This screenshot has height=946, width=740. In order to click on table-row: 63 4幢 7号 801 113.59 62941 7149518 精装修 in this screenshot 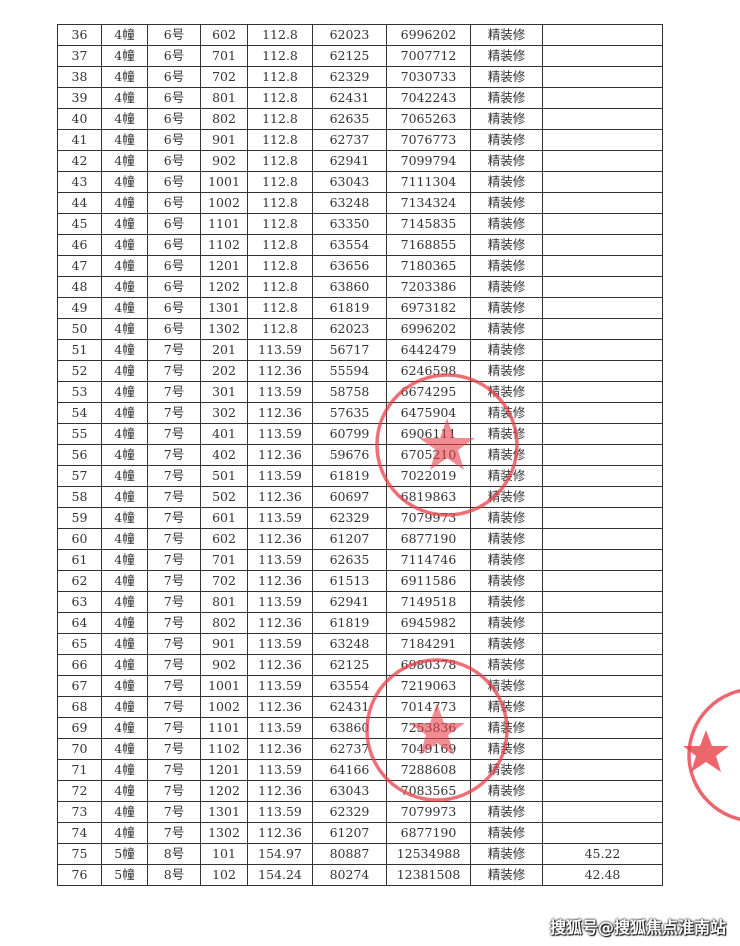, I will do `click(360, 602)`.